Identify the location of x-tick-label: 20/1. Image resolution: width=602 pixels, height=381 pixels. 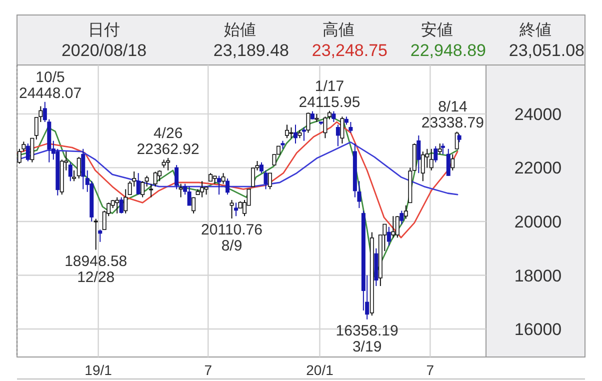
(320, 370).